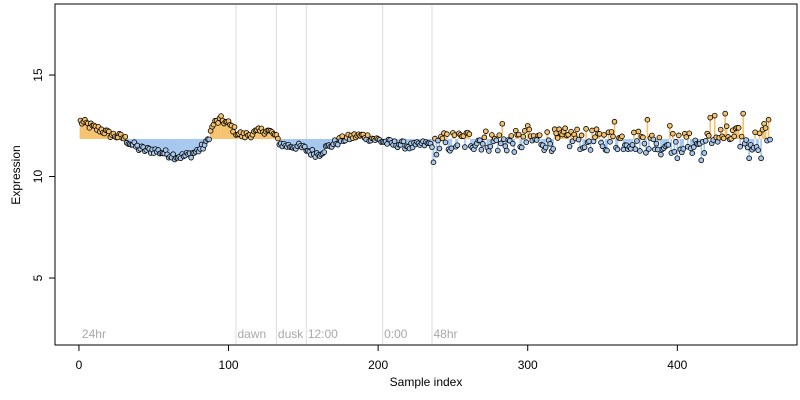 The image size is (800, 400). I want to click on y-tick-label: 10, so click(38, 177).